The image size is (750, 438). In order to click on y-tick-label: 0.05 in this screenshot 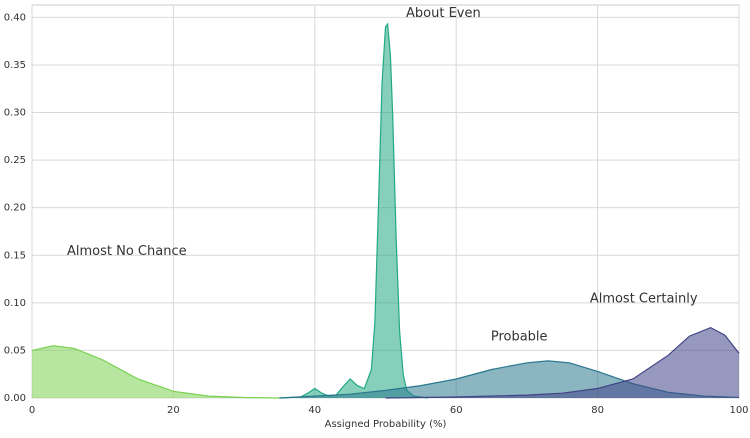, I will do `click(15, 350)`.